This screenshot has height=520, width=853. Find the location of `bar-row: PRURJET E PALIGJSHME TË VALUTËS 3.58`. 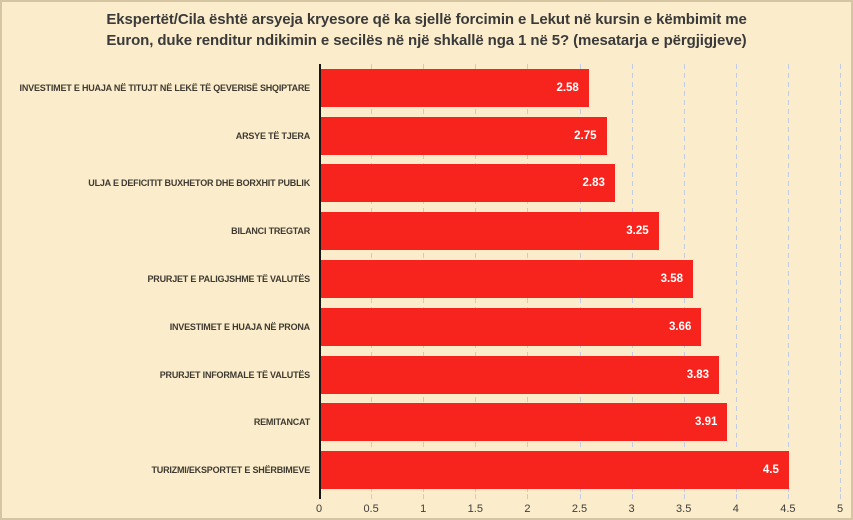

bar-row: PRURJET E PALIGJSHME TË VALUTËS 3.58 is located at coordinates (426, 279).